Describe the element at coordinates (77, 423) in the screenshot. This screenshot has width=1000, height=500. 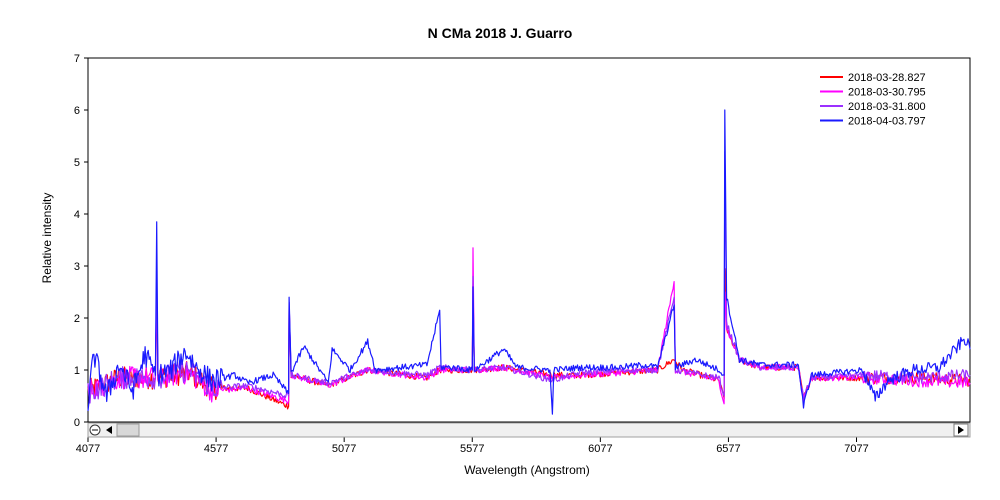
I see `y-tick-label: 0` at that location.